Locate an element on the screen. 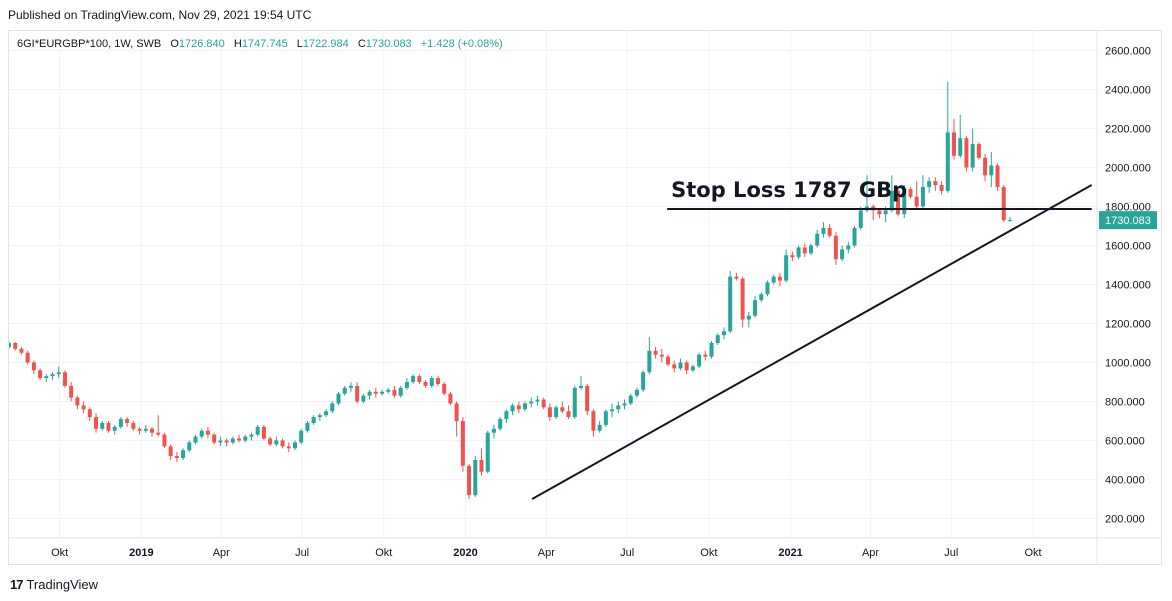 This screenshot has height=601, width=1172. time-tick-label: Okt is located at coordinates (383, 553).